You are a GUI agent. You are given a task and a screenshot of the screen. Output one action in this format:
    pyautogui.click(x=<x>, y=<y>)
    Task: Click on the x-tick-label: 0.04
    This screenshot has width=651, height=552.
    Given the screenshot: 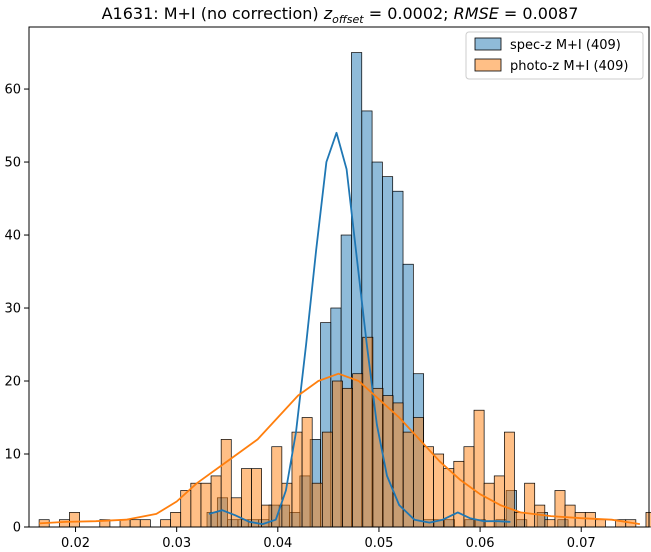 What is the action you would take?
    pyautogui.click(x=277, y=543)
    